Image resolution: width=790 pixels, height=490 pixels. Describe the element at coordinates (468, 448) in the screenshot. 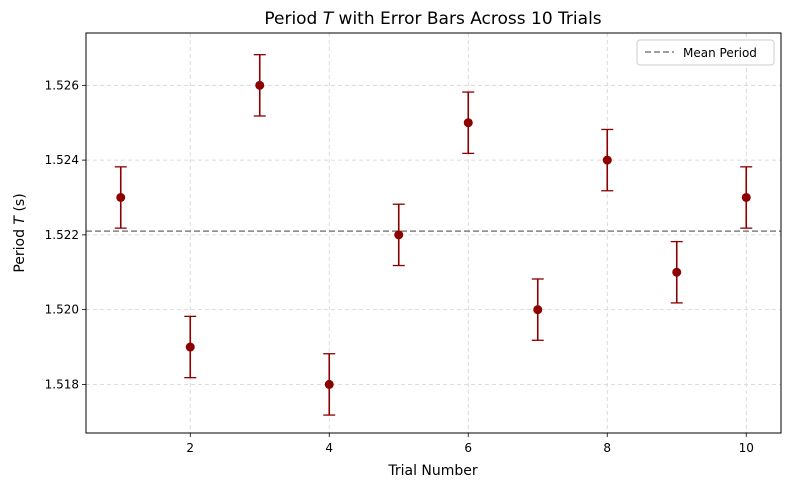

I see `x-tick-label: 6` at that location.